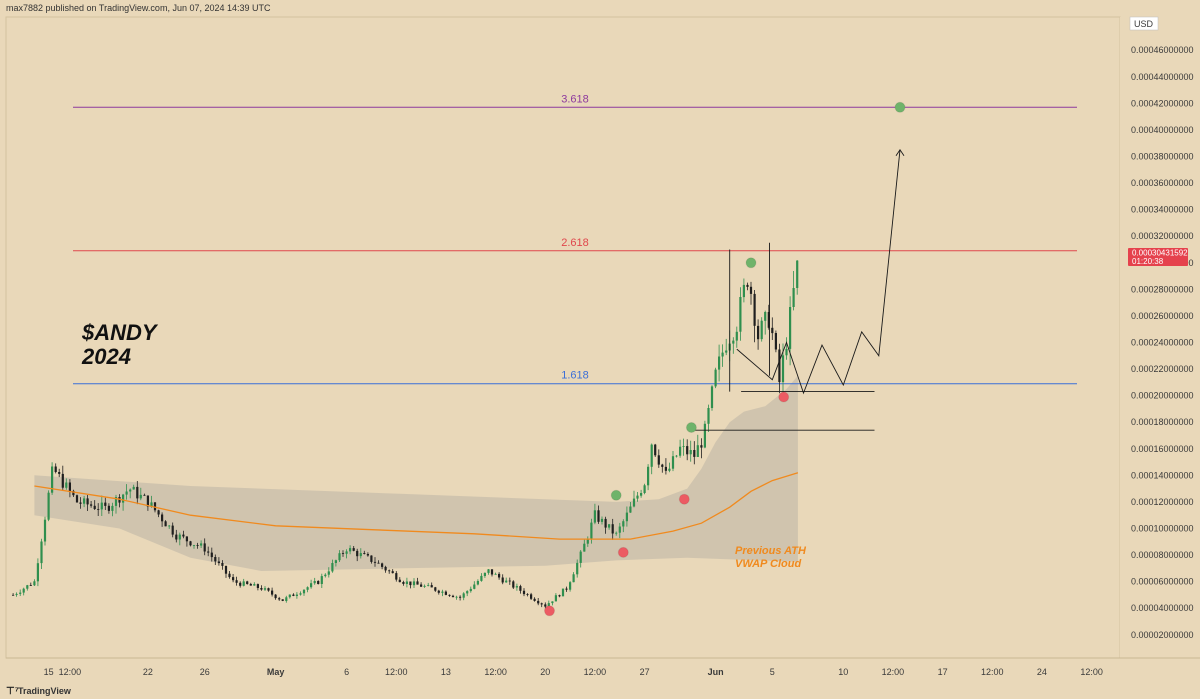 This screenshot has width=1200, height=699. I want to click on time-tick-8: 12:00, so click(495, 672).